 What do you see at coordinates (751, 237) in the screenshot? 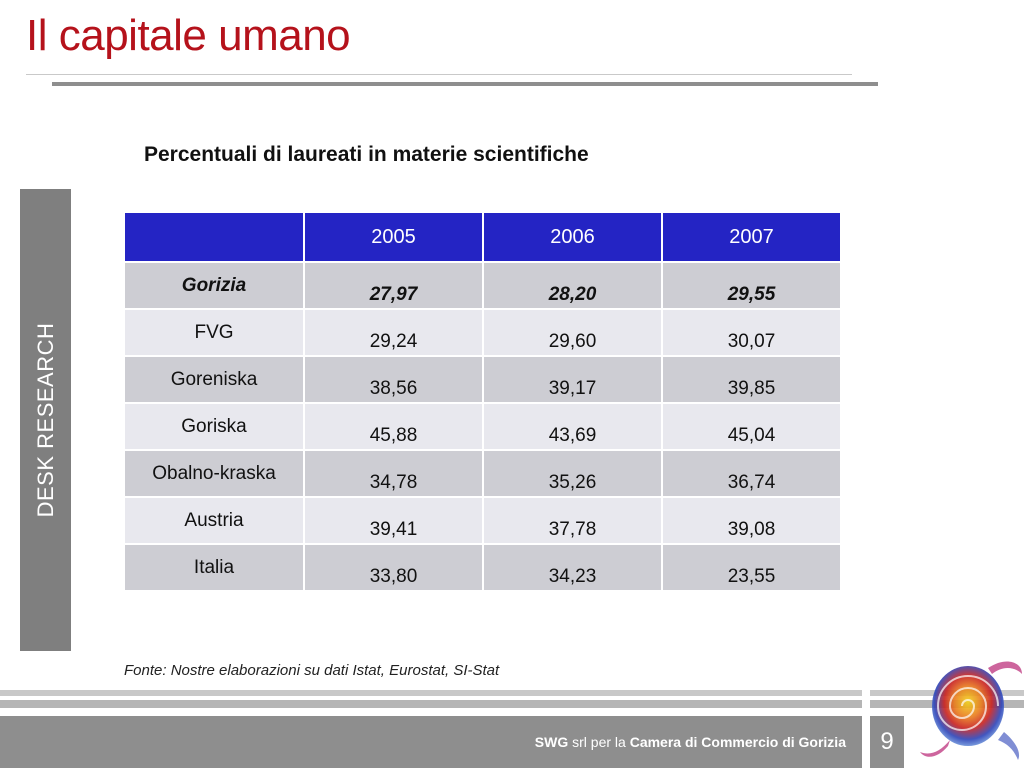
I see `header-cell-year: 2007` at bounding box center [751, 237].